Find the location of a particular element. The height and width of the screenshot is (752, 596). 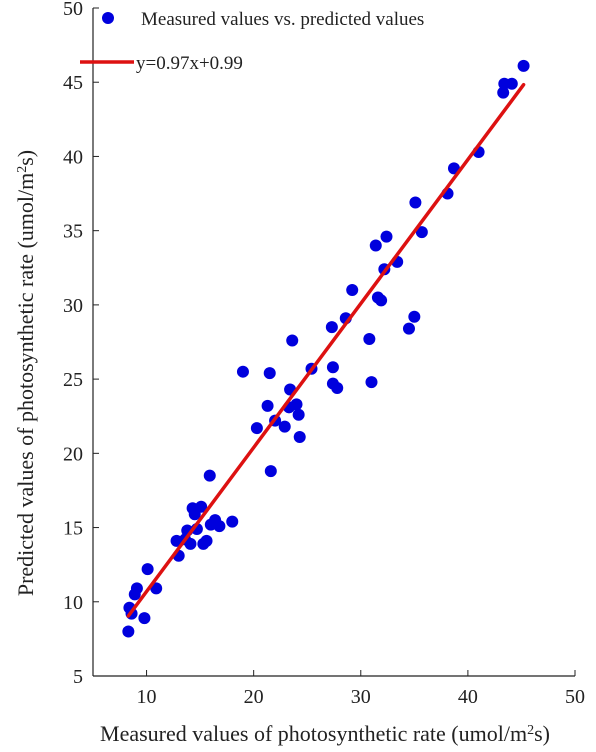

y-axis-title-tail: s) is located at coordinates (25, 158).